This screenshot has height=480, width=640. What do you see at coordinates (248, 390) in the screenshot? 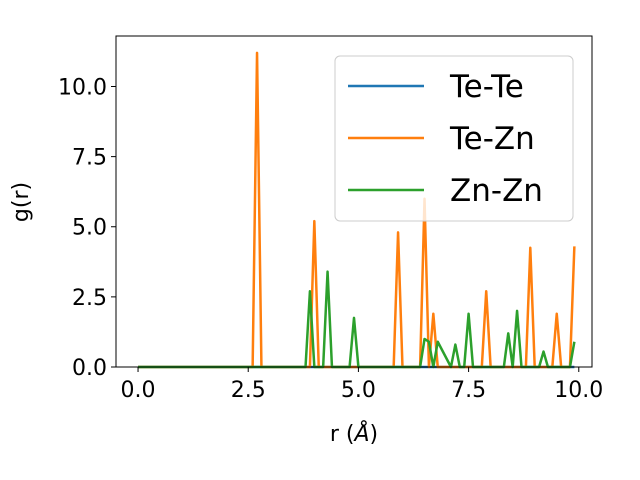
I see `x-tick-label: 2.5` at bounding box center [248, 390].